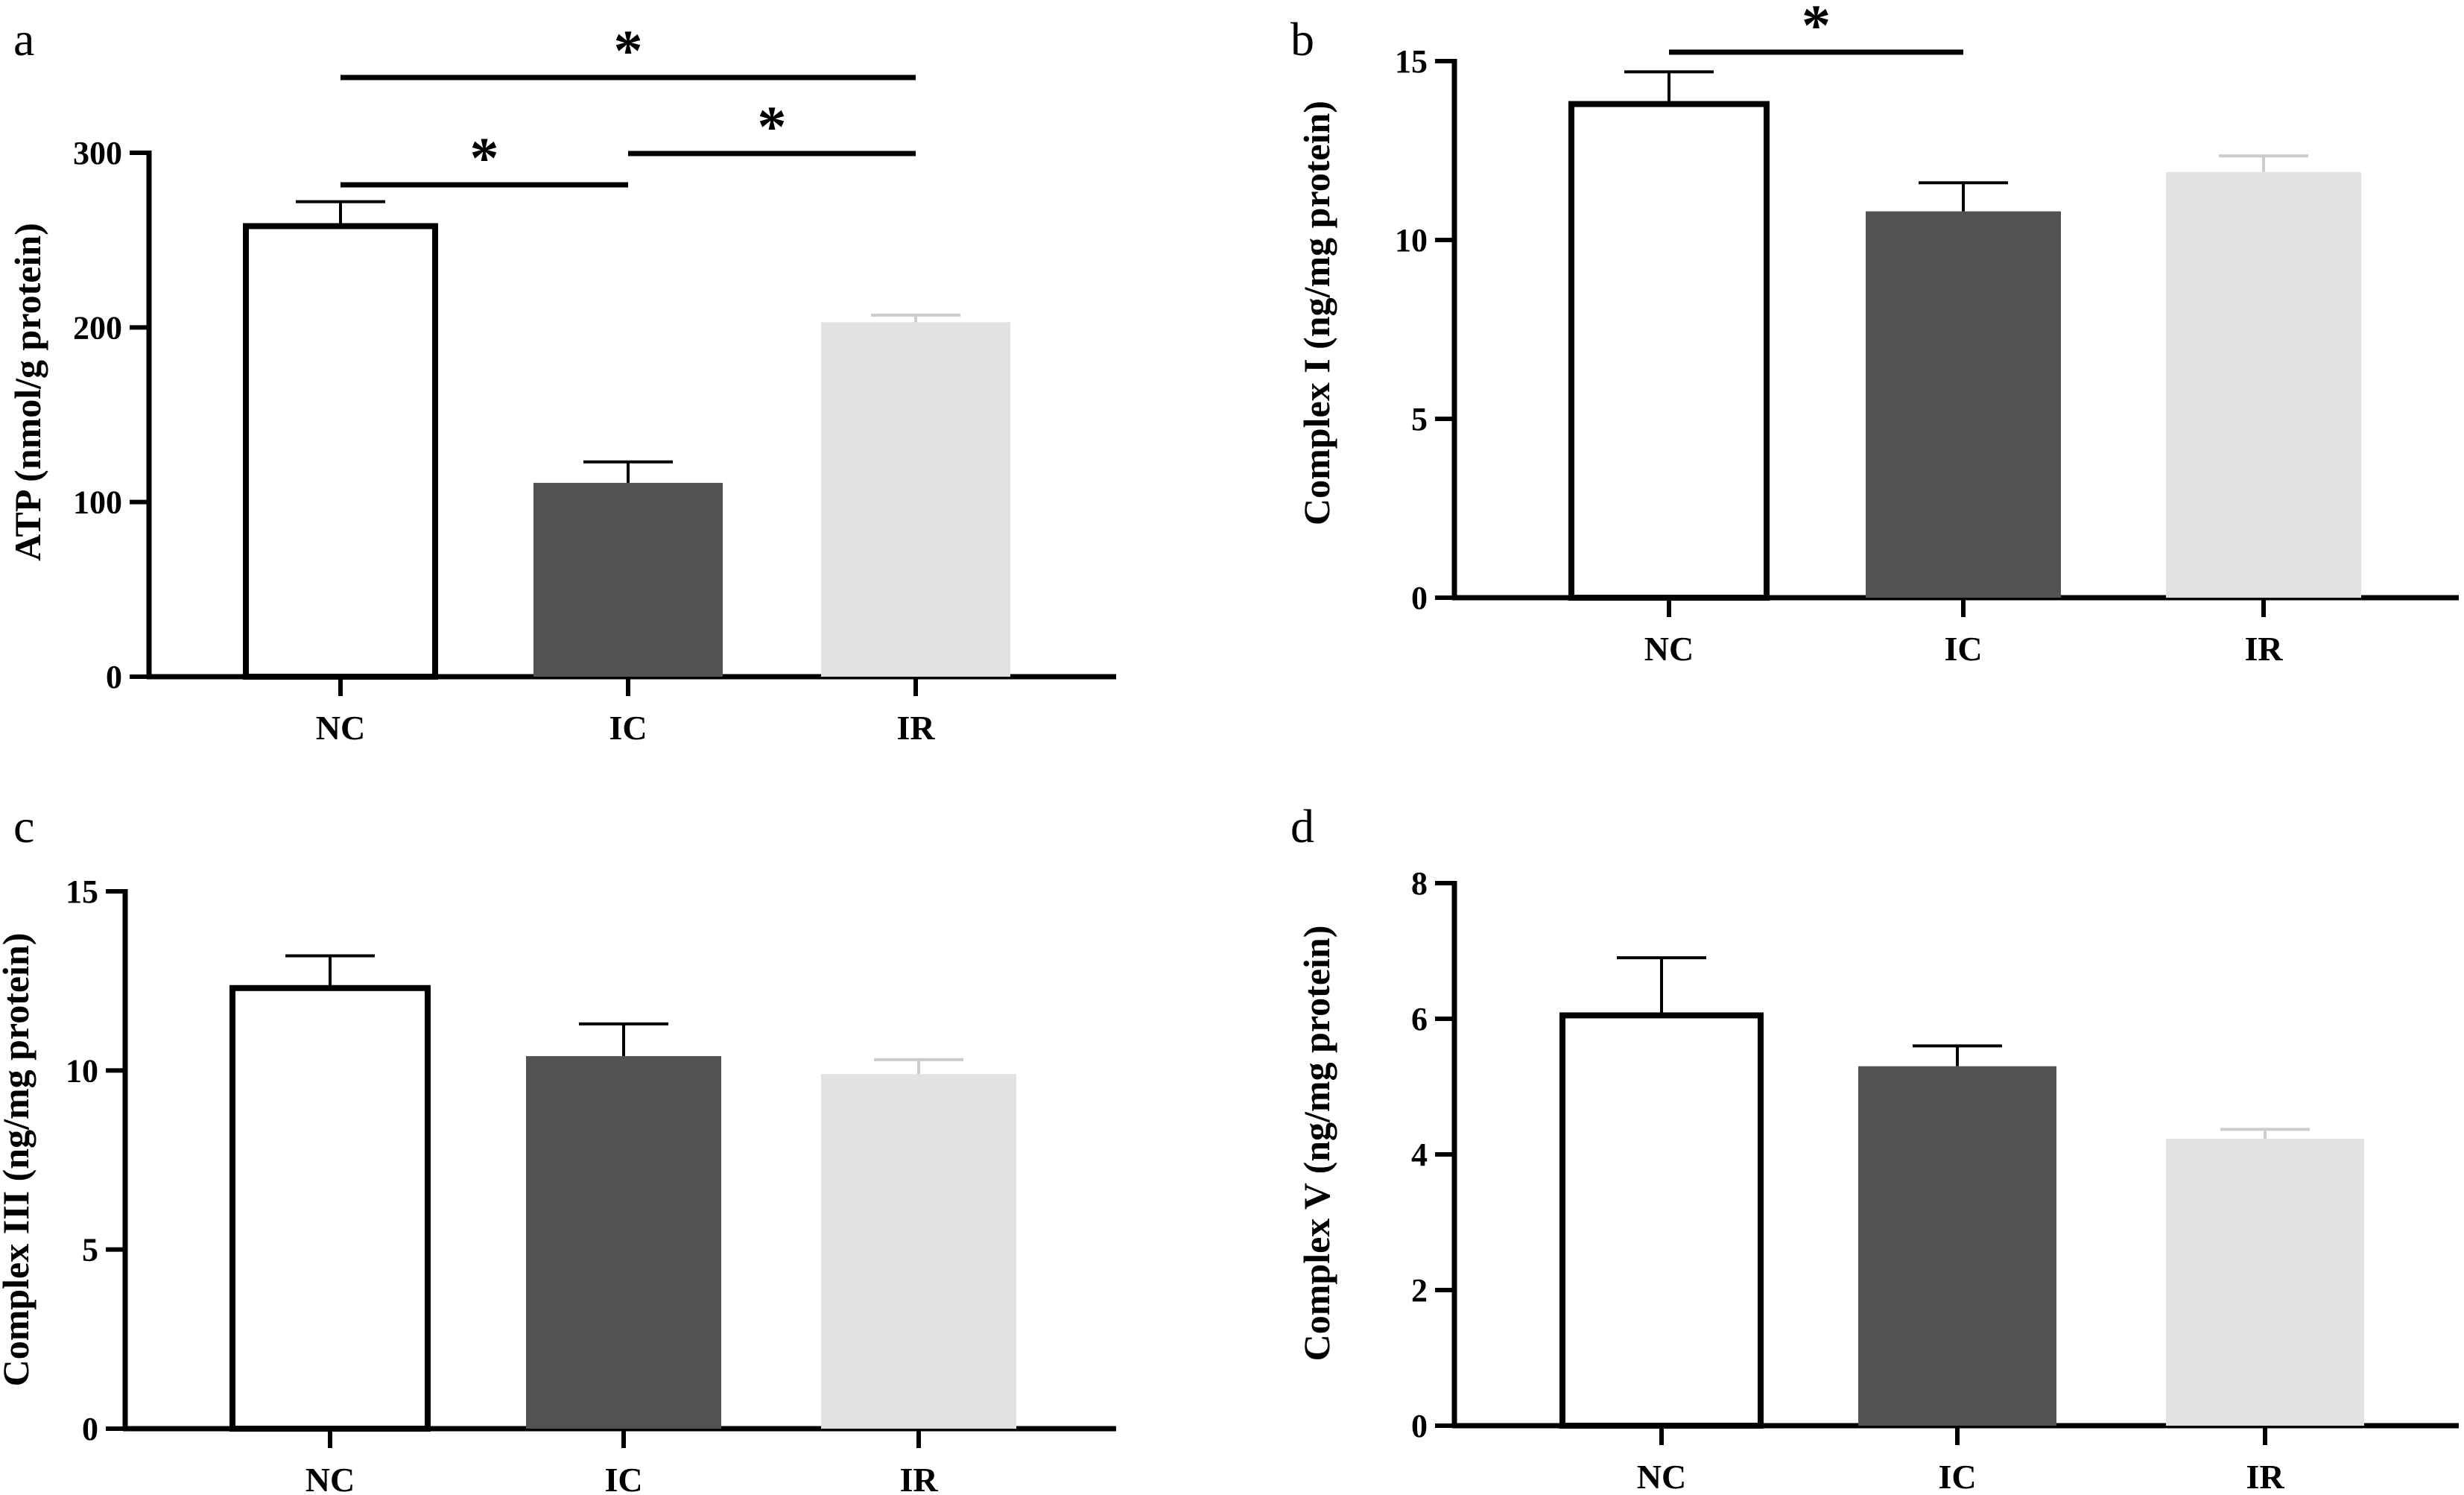 This screenshot has width=2464, height=1495. I want to click on panel-b-bars, so click(1964, 335).